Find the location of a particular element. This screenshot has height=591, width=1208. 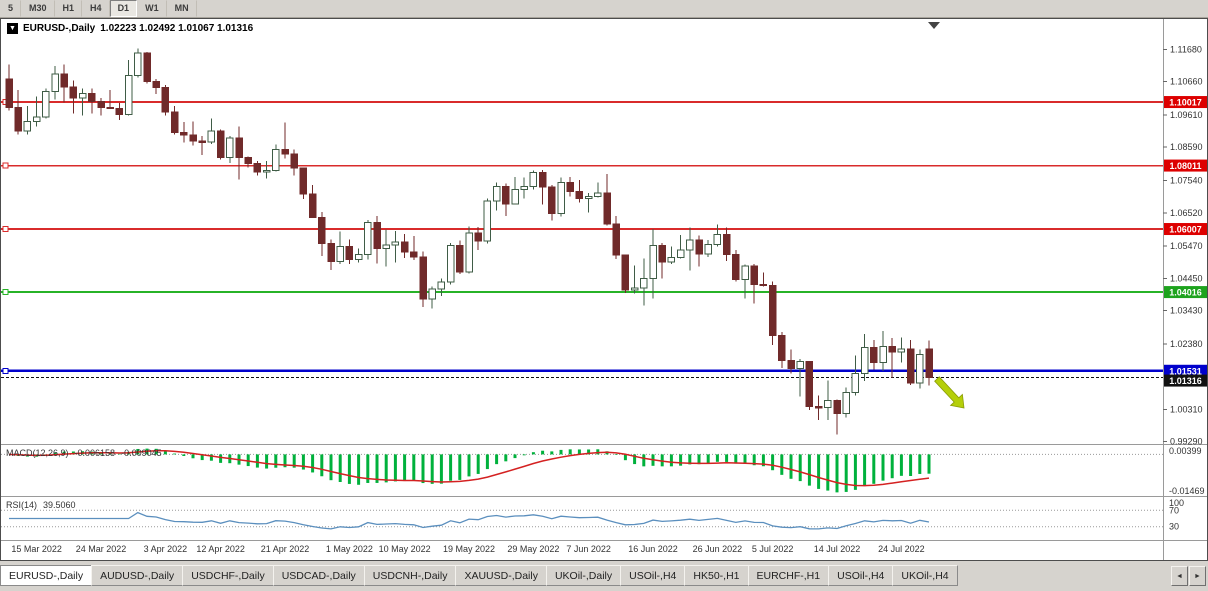

date-label: 26 Jun 2022 is located at coordinates (718, 549).